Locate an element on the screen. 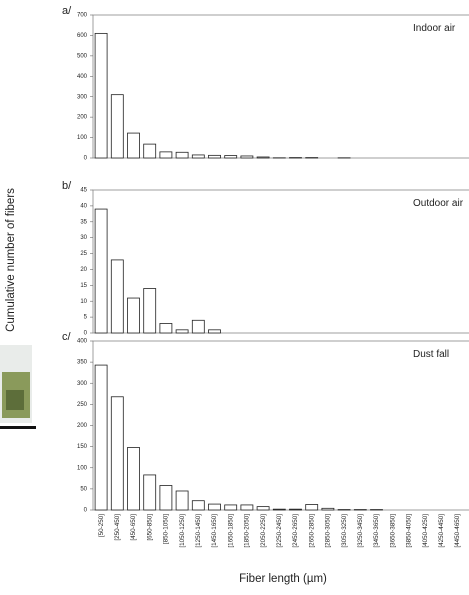 The height and width of the screenshot is (595, 469). x-tick-label: [650-850] is located at coordinates (149, 527).